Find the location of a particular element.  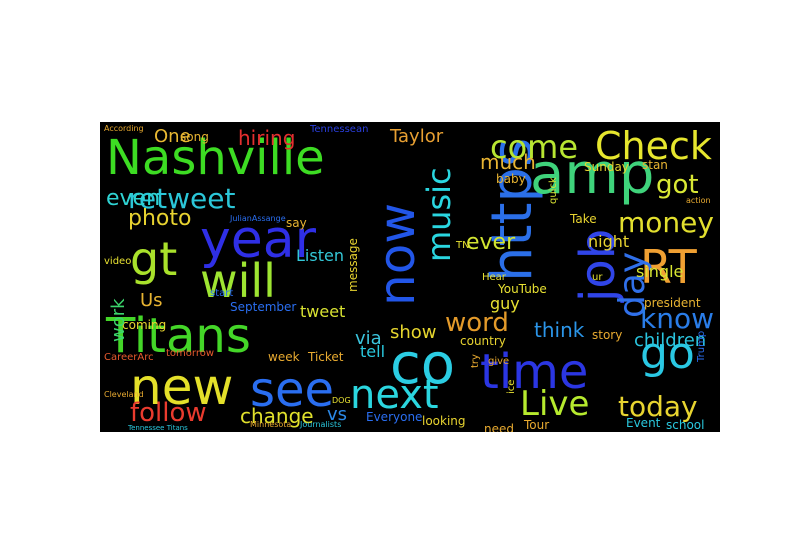

cloud-word: photo is located at coordinates (159, 218).